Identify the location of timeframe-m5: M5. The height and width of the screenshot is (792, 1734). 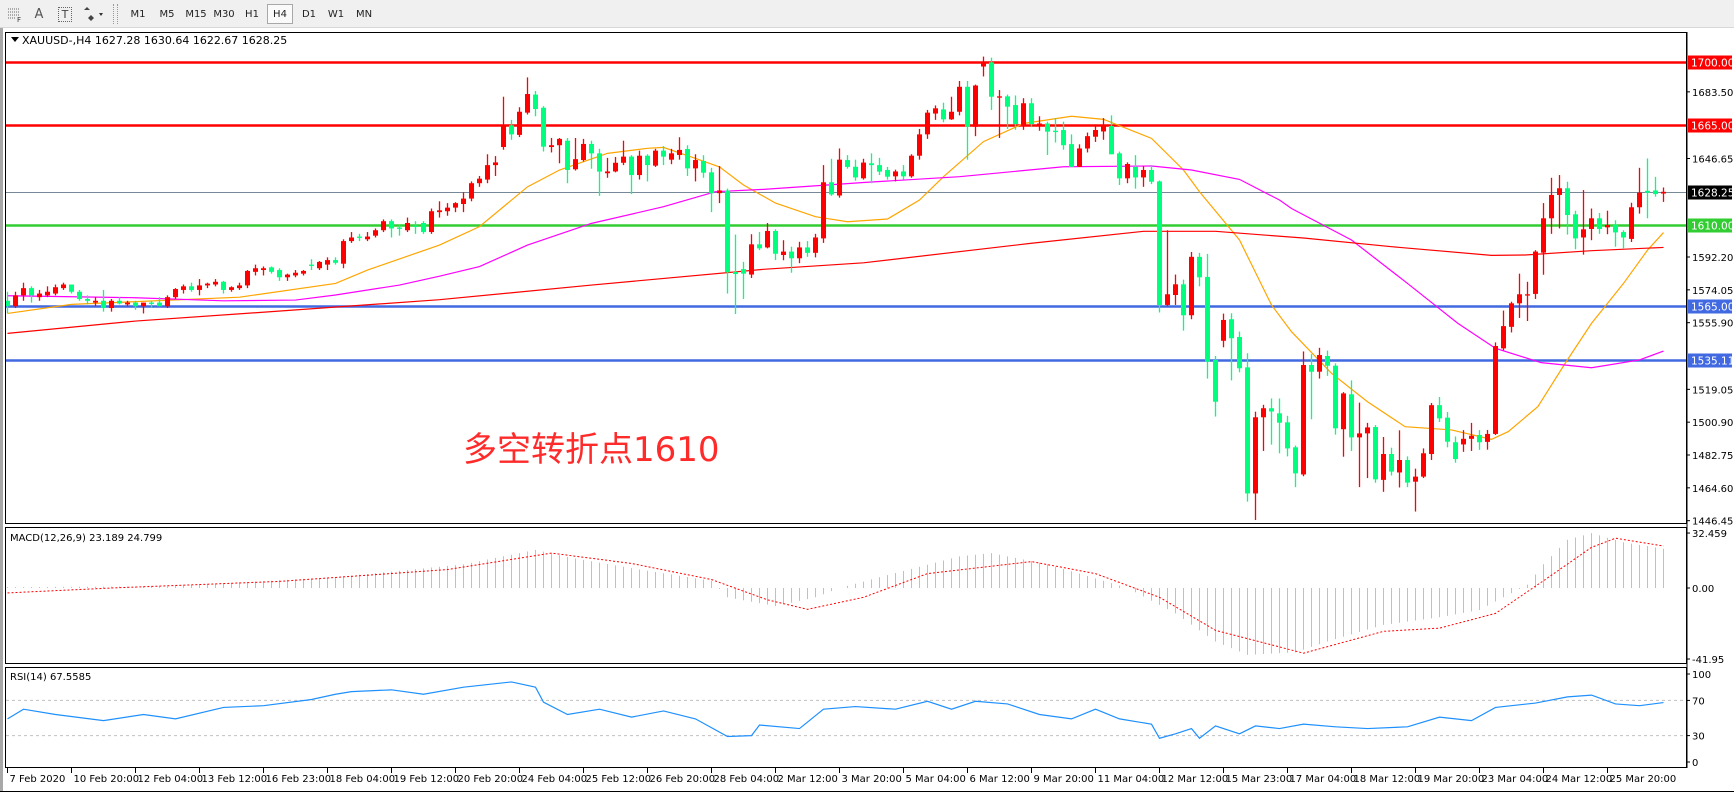
(167, 14).